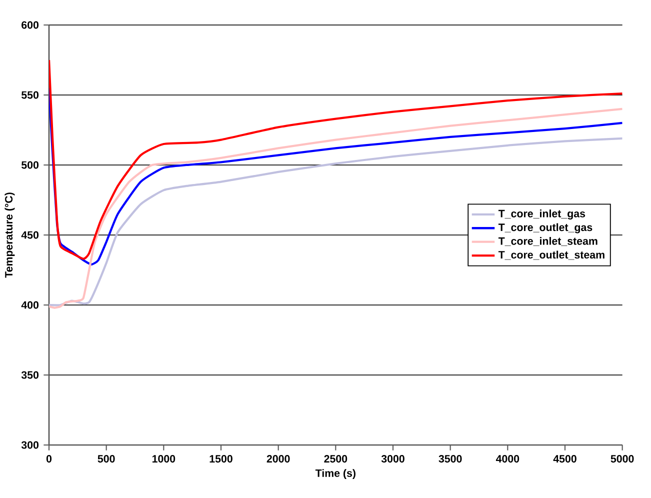 This screenshot has height=498, width=651. What do you see at coordinates (622, 459) in the screenshot?
I see `x-tick-label: 5000` at bounding box center [622, 459].